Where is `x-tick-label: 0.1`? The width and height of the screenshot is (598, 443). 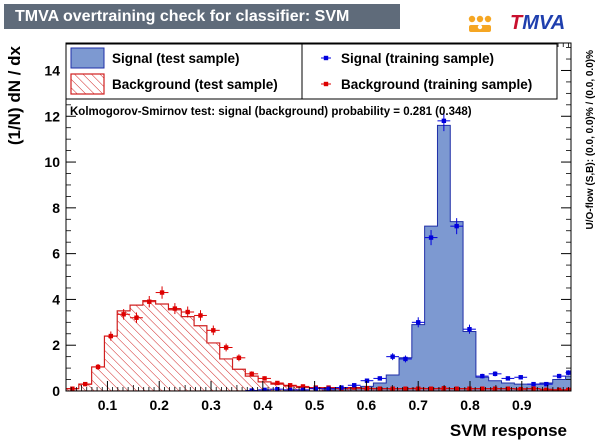 x-tick-label: 0.1 is located at coordinates (108, 405).